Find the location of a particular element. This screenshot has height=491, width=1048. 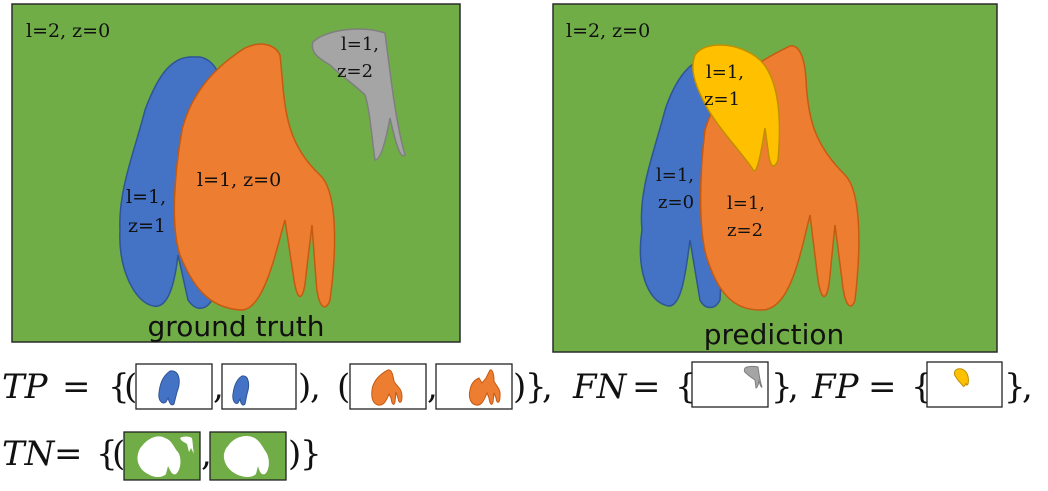

gt-caption: ground truth is located at coordinates (236, 326).